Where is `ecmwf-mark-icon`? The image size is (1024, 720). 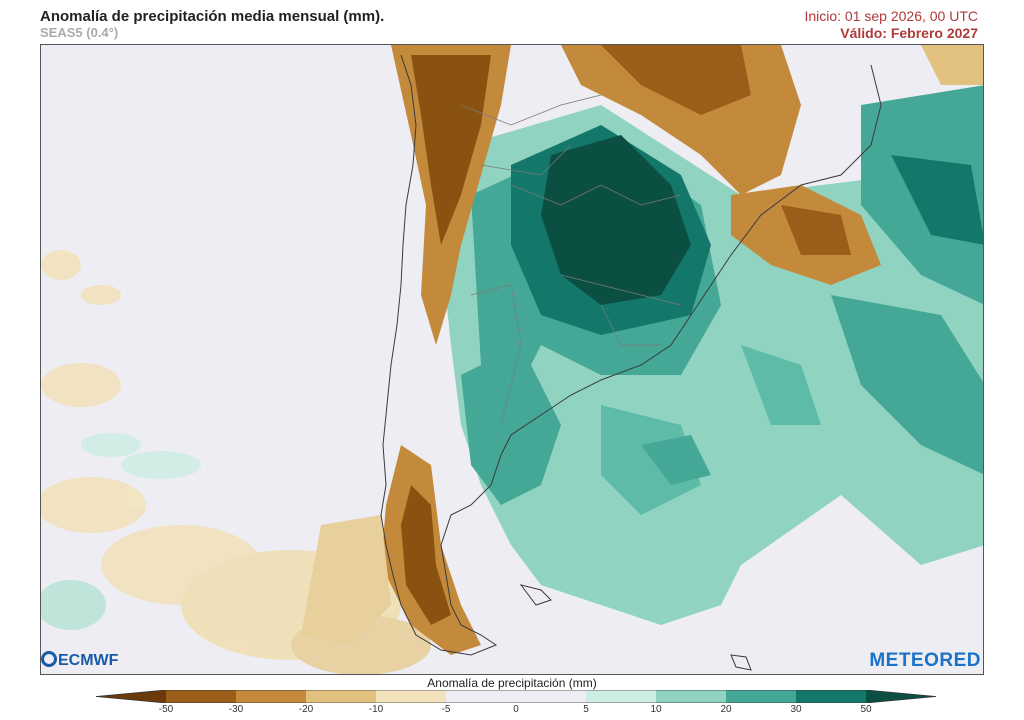
ecmwf-mark-icon is located at coordinates (49, 659).